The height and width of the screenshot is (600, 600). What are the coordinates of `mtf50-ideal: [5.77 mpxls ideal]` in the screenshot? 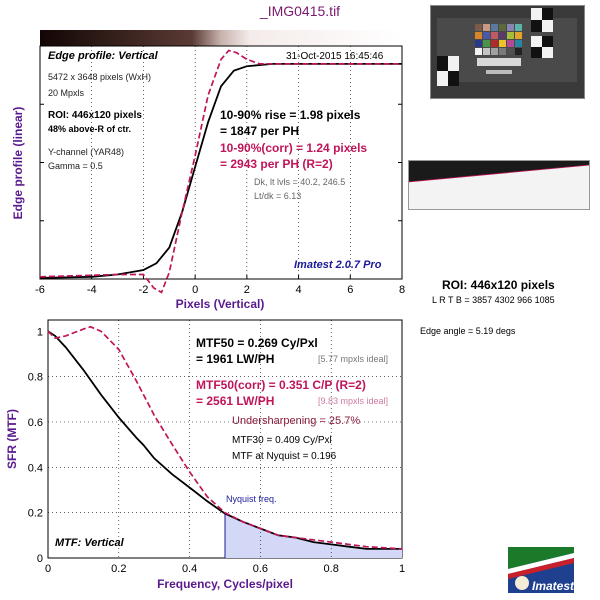 It's located at (353, 359).